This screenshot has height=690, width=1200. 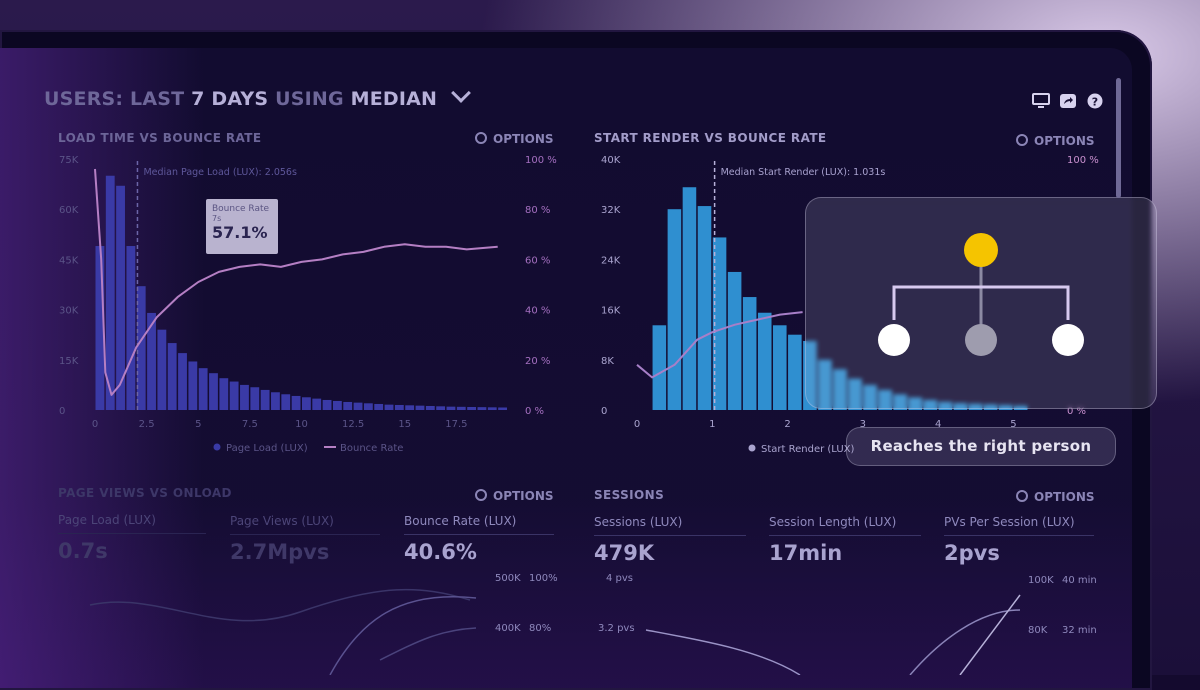 What do you see at coordinates (160, 138) in the screenshot?
I see `panel-title-load: LOAD TIME VS BOUNCE RATE` at bounding box center [160, 138].